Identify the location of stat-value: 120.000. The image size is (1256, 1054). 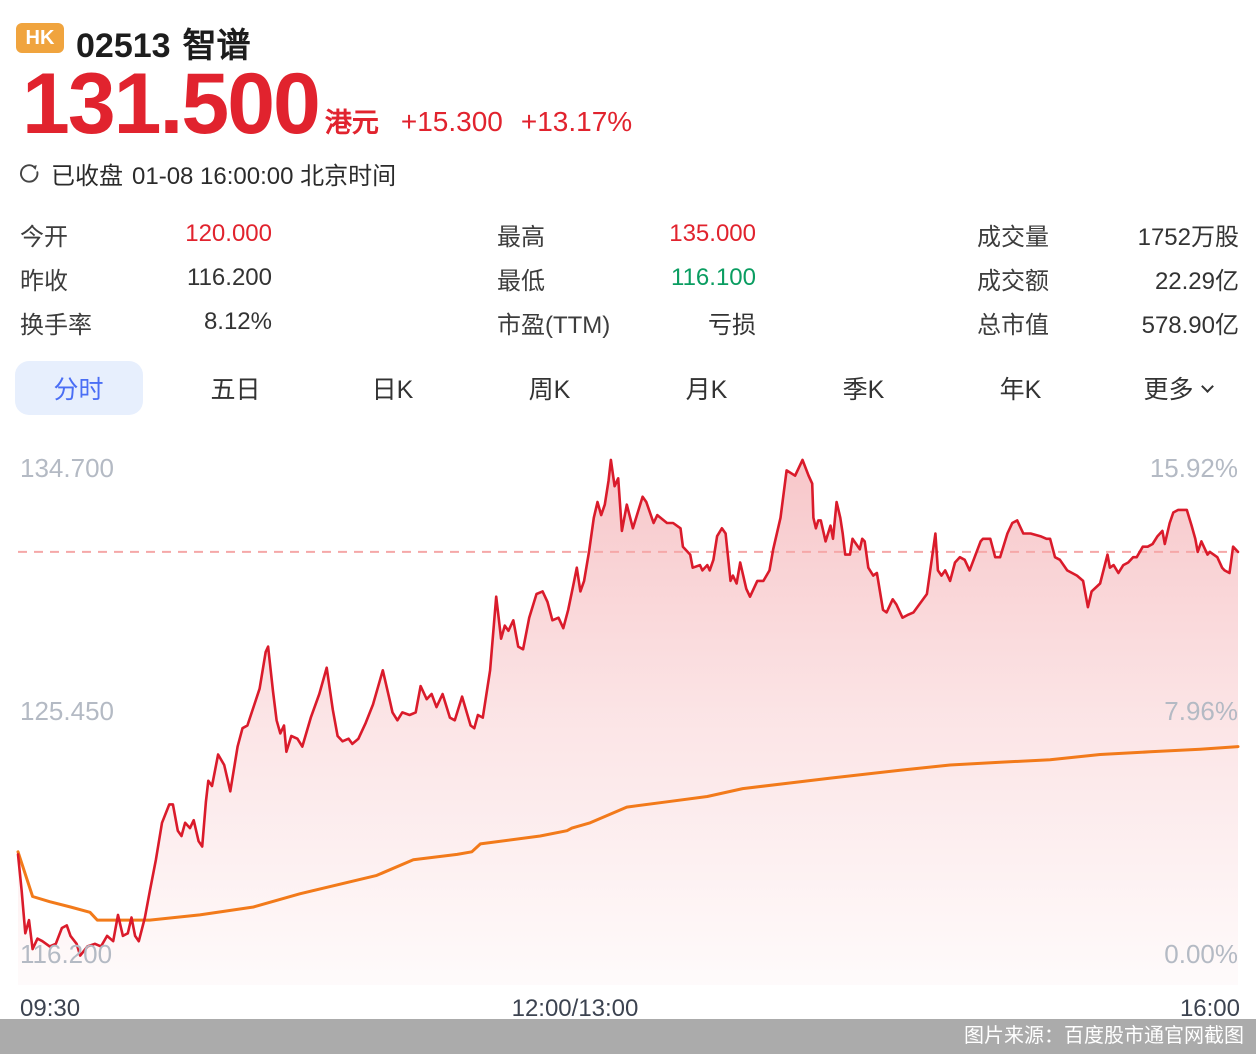
(228, 233).